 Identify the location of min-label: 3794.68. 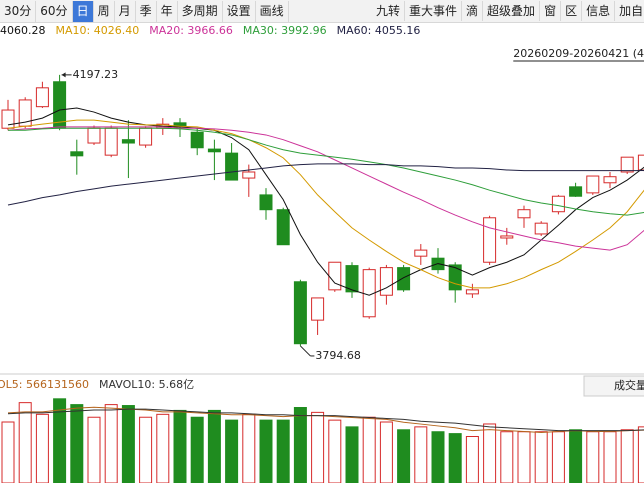
(338, 355).